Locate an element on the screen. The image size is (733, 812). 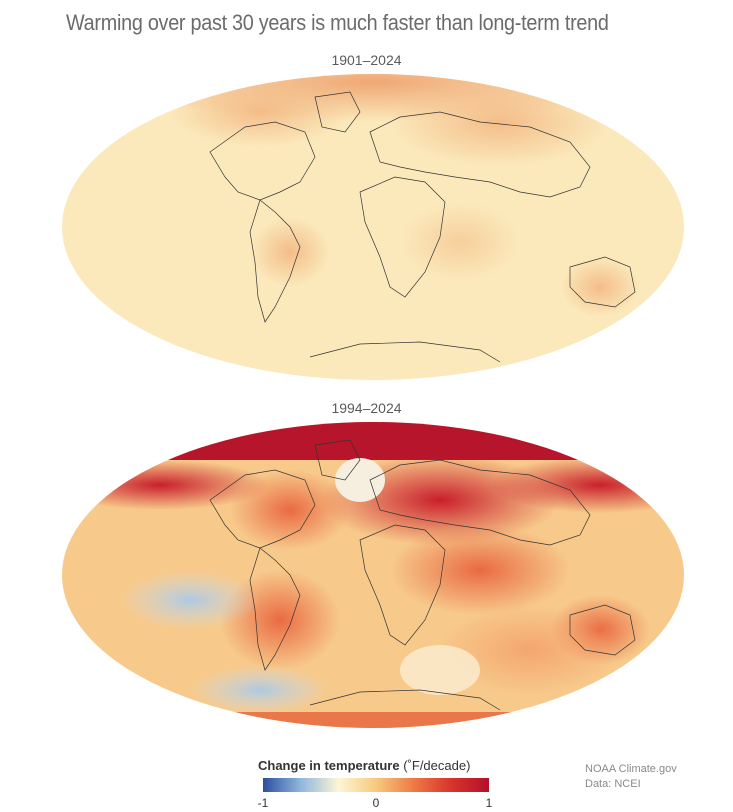
legend-title-text: Change in temperature is located at coordinates (329, 765).